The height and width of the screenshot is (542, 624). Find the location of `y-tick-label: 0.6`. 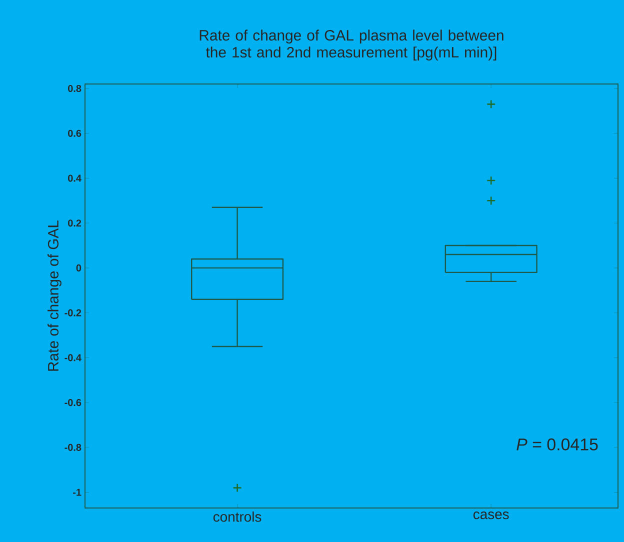

y-tick-label: 0.6 is located at coordinates (75, 133).